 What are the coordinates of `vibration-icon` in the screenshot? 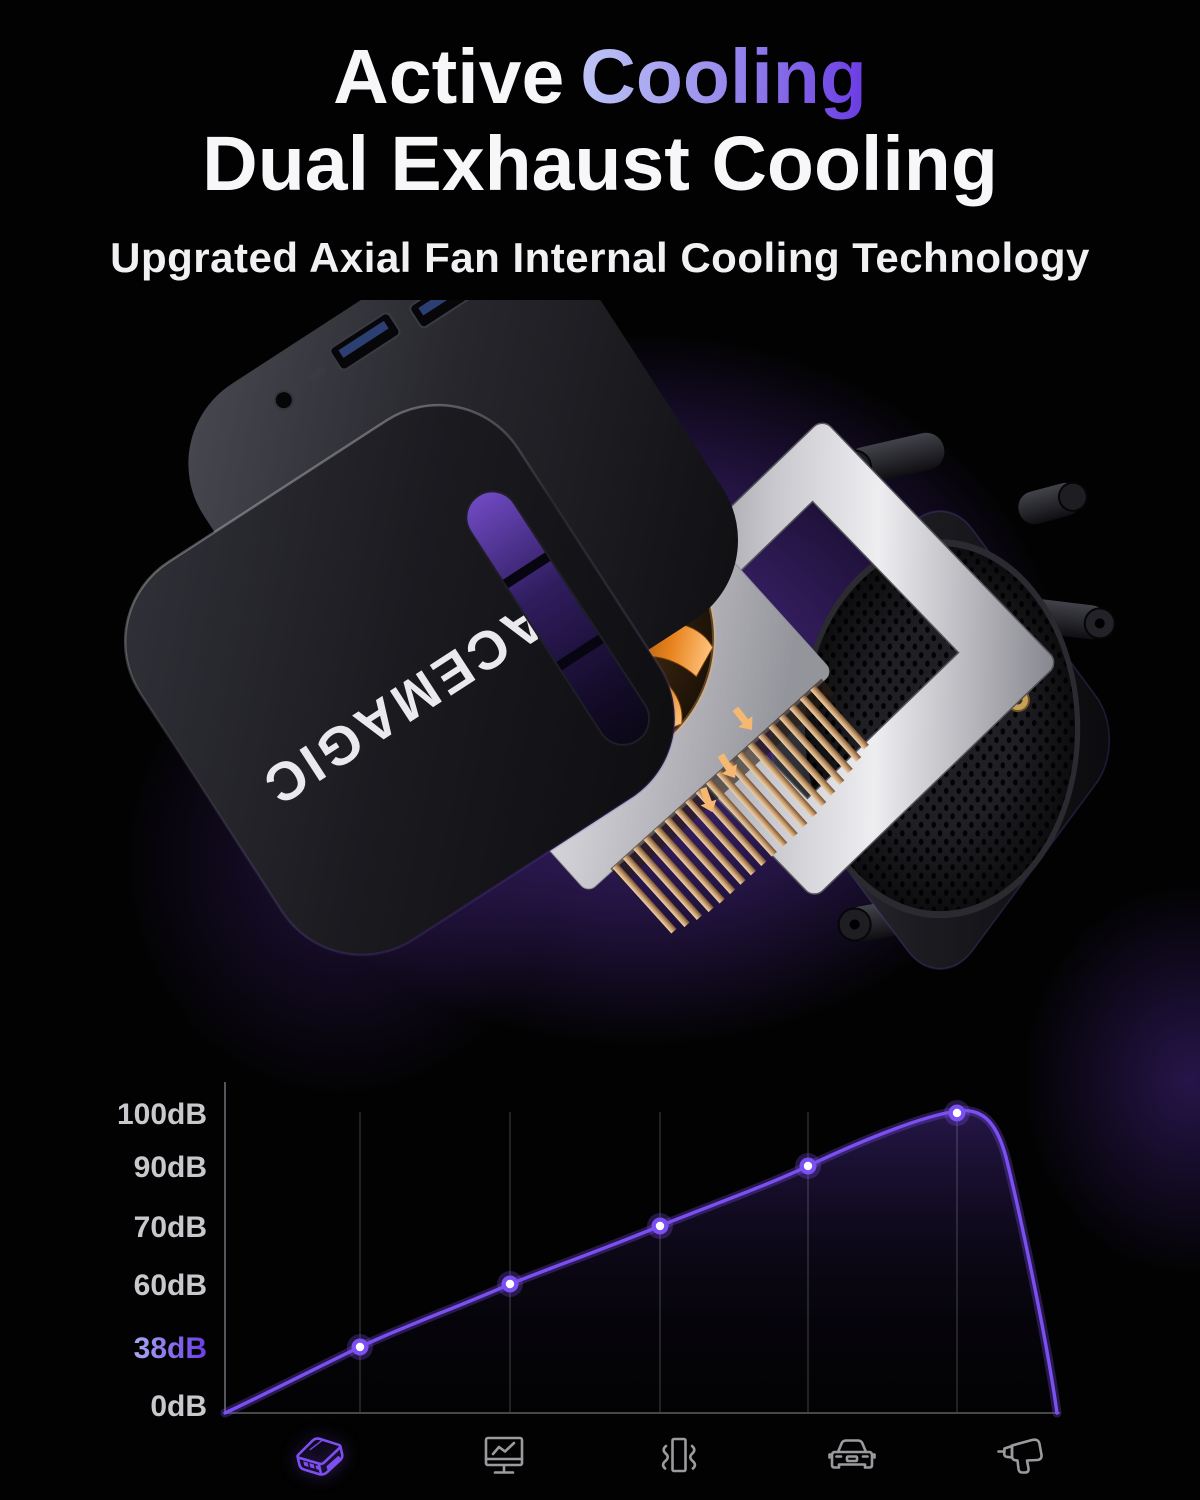 It's located at (679, 1455).